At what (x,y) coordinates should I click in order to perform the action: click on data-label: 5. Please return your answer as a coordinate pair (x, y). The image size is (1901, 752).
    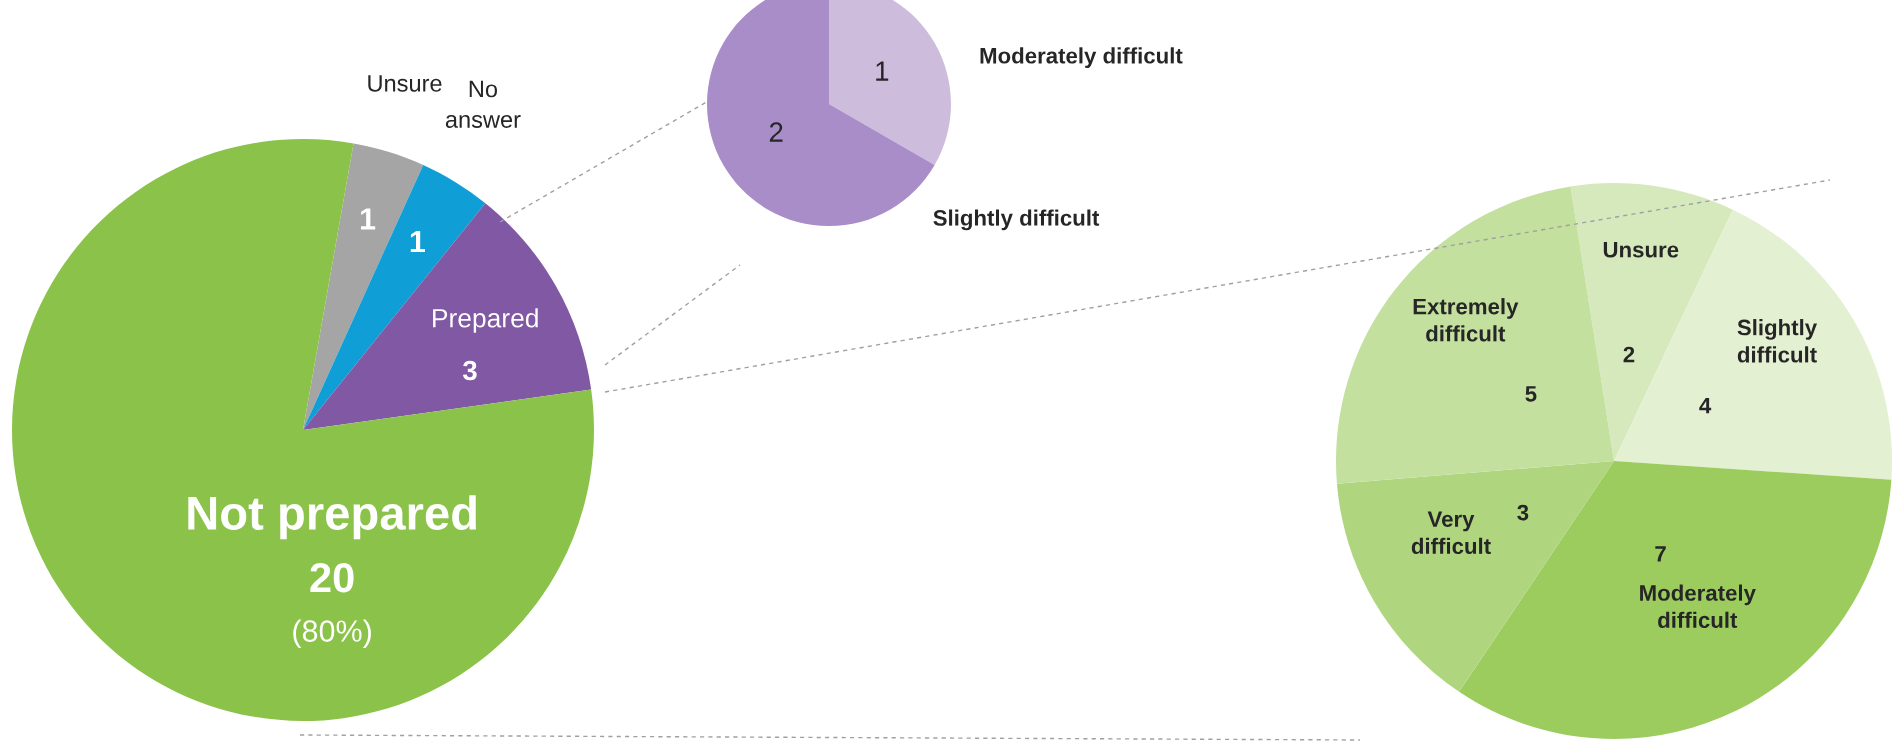
    Looking at the image, I should click on (1531, 394).